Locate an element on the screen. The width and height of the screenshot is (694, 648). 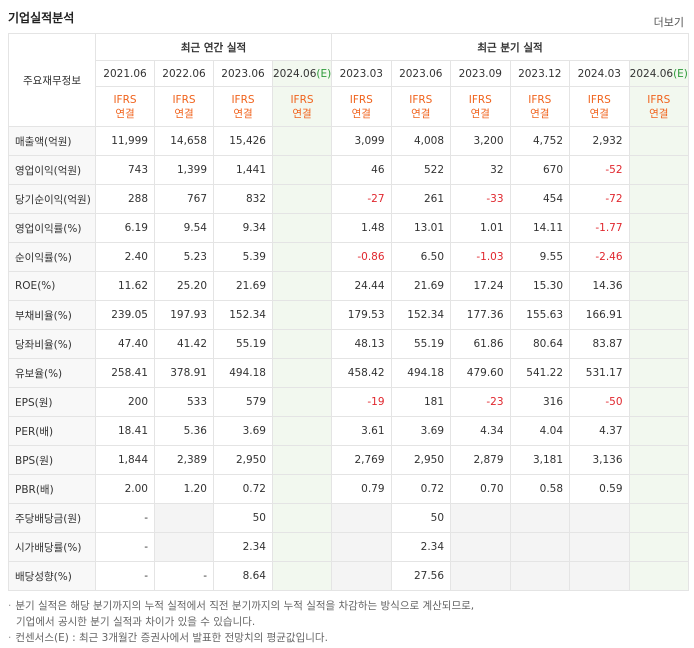
value-cell: 4.34 is located at coordinates (480, 431).